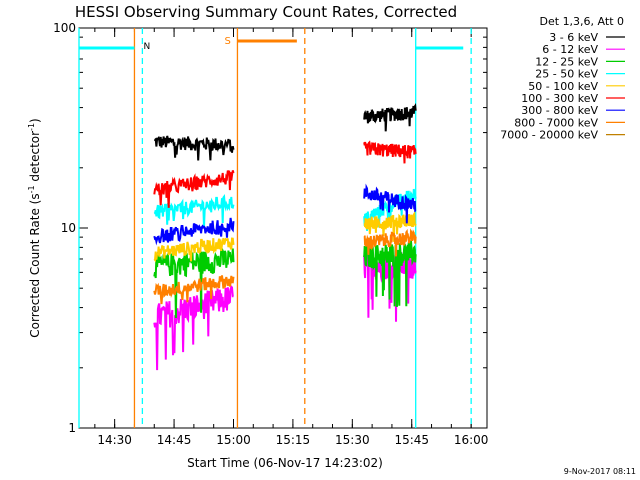 The image size is (640, 480). What do you see at coordinates (573, 37) in the screenshot?
I see `legend-entry-label: 3 - 6 keV` at bounding box center [573, 37].